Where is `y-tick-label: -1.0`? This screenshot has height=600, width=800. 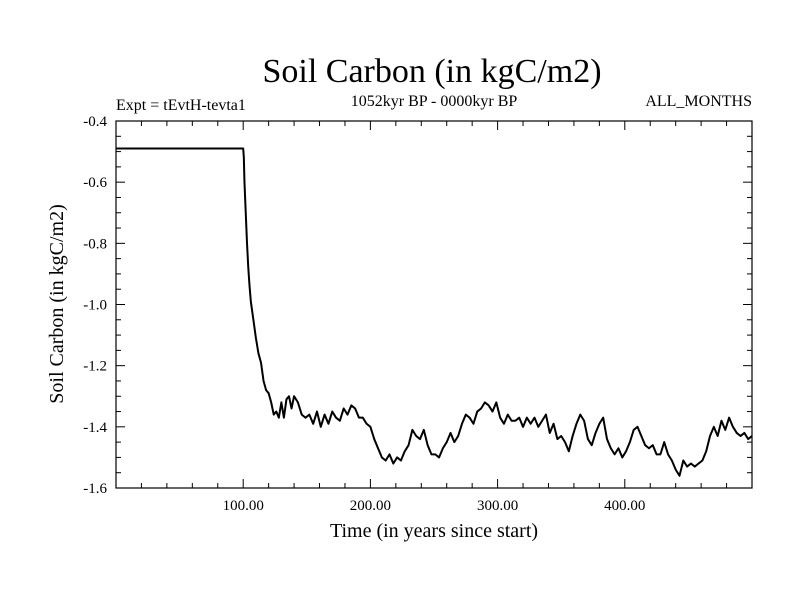 y-tick-label: -1.0 is located at coordinates (95, 306).